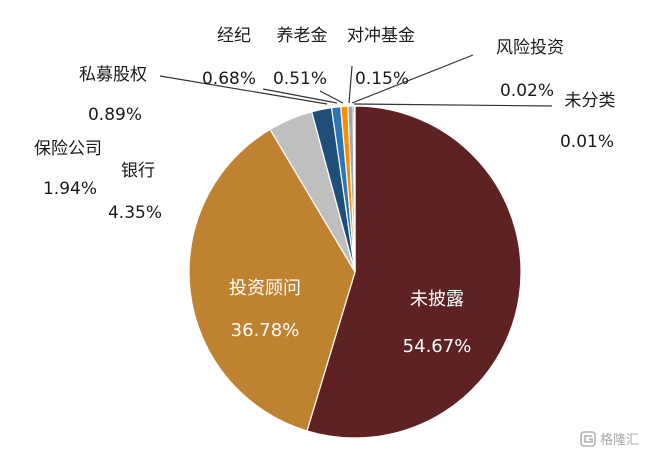  What do you see at coordinates (138, 171) in the screenshot?
I see `slice-label-3: 银行` at bounding box center [138, 171].